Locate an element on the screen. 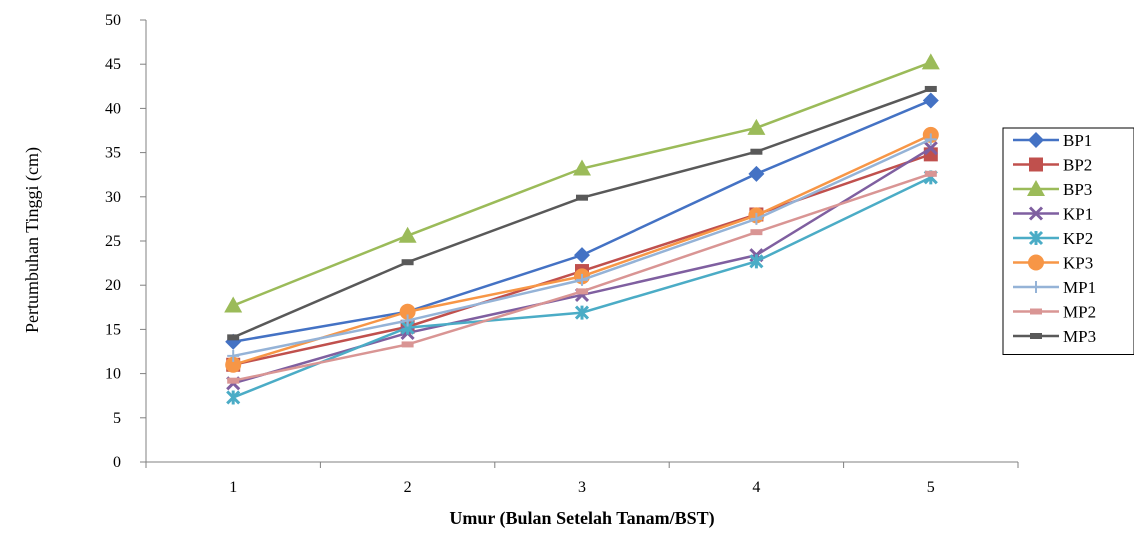 The width and height of the screenshot is (1134, 535). y-tick-label: 15 is located at coordinates (113, 329).